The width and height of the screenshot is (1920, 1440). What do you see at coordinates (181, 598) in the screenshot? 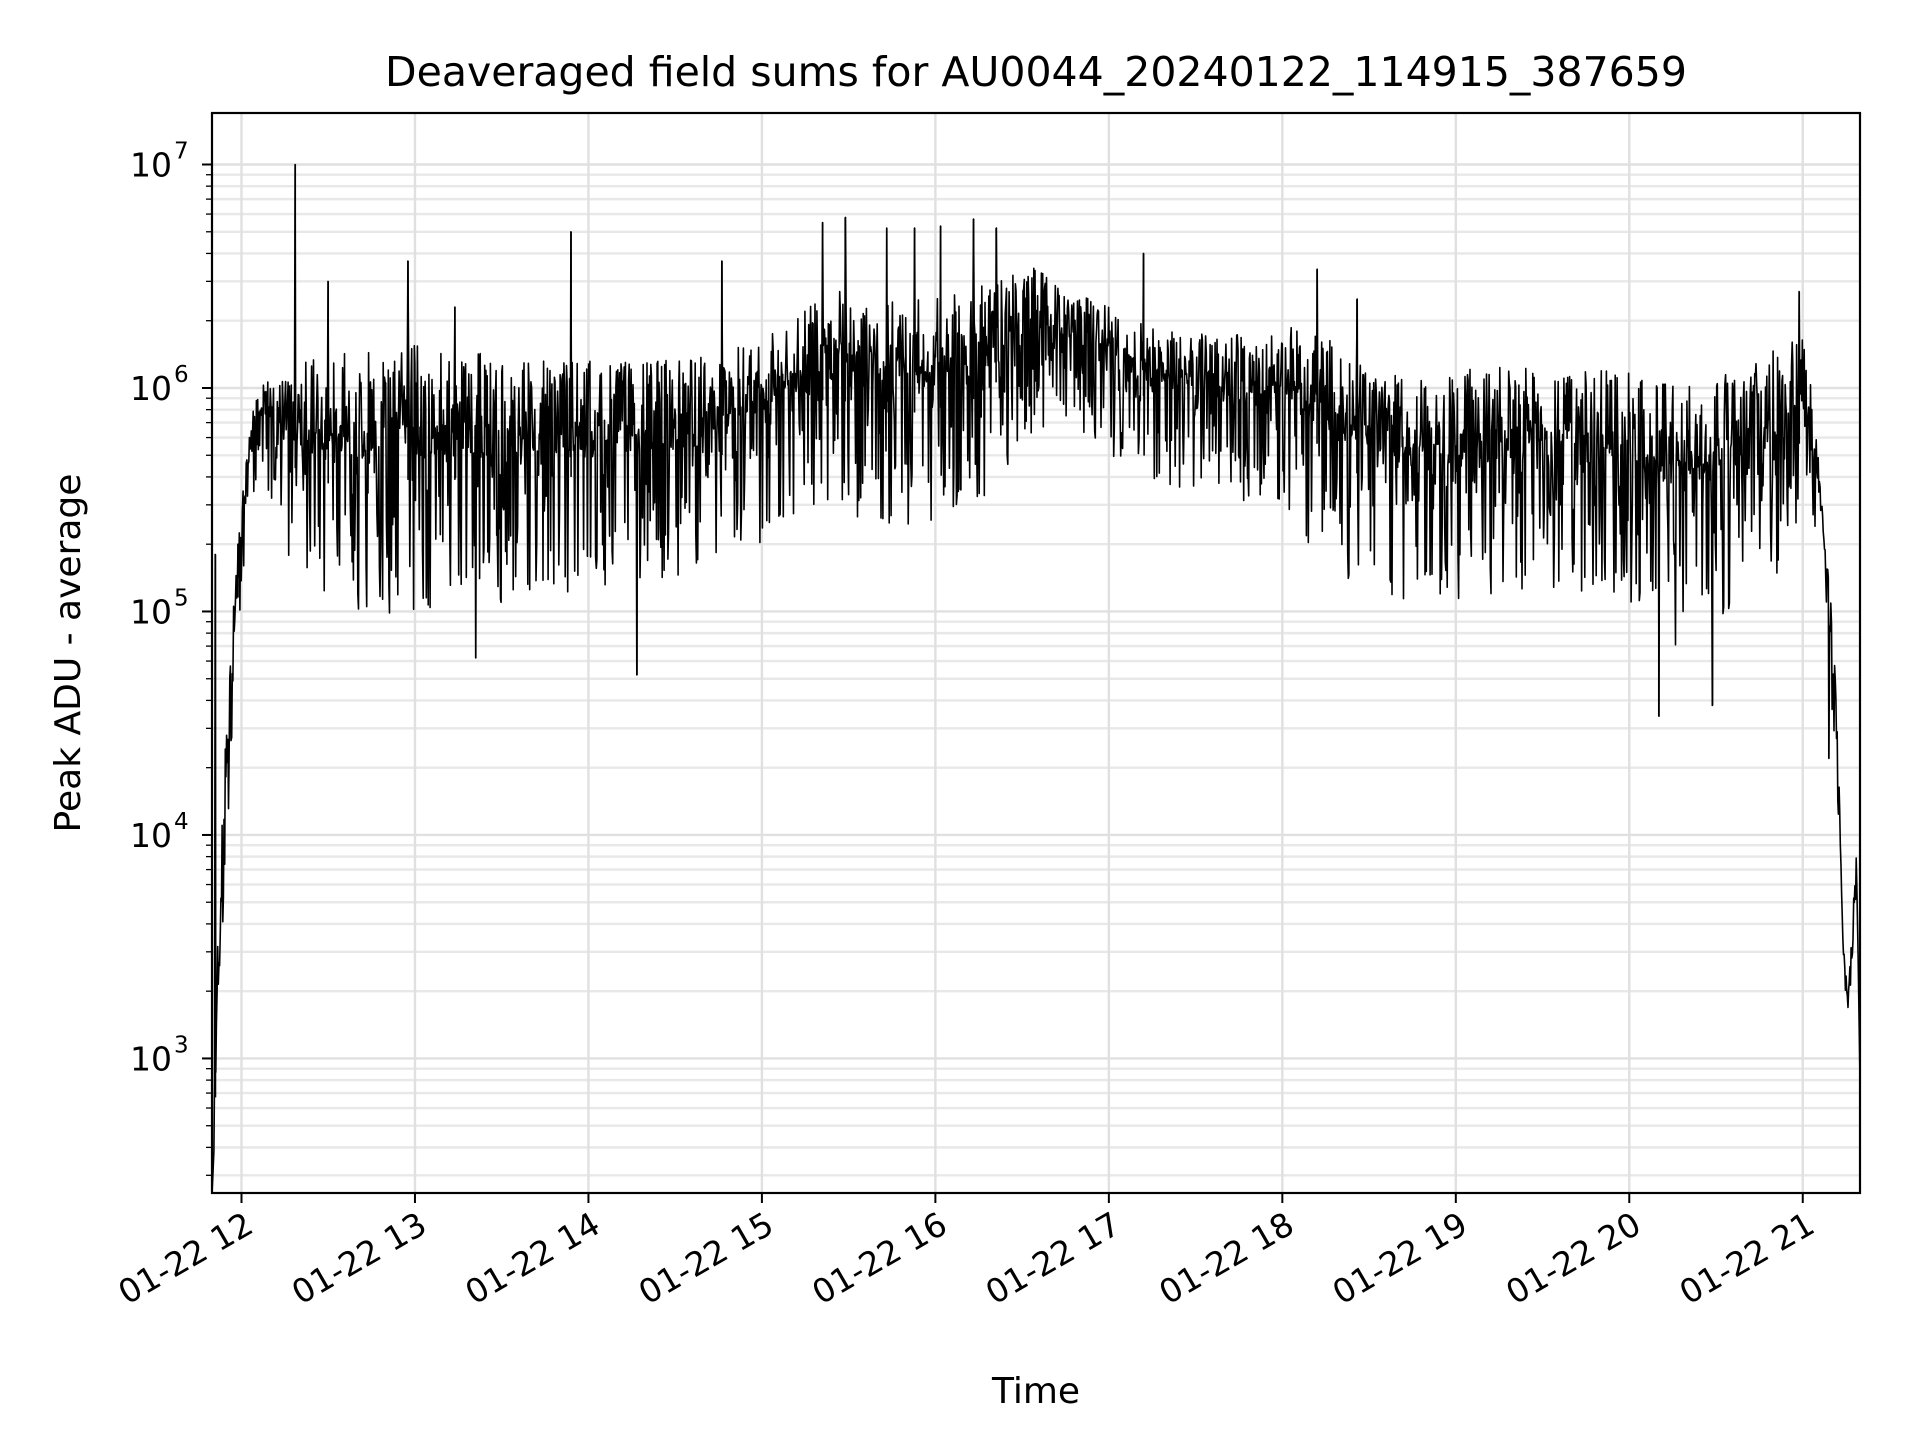
I see `y-tick-label-exponent: 5` at bounding box center [181, 598].